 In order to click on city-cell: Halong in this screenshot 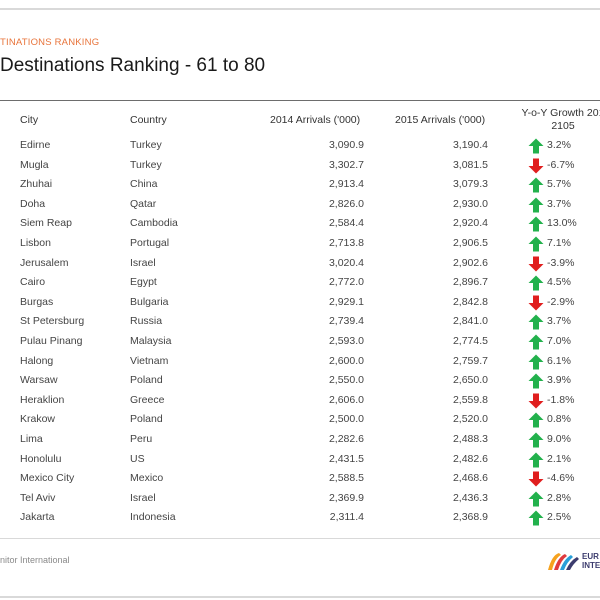, I will do `click(37, 360)`.